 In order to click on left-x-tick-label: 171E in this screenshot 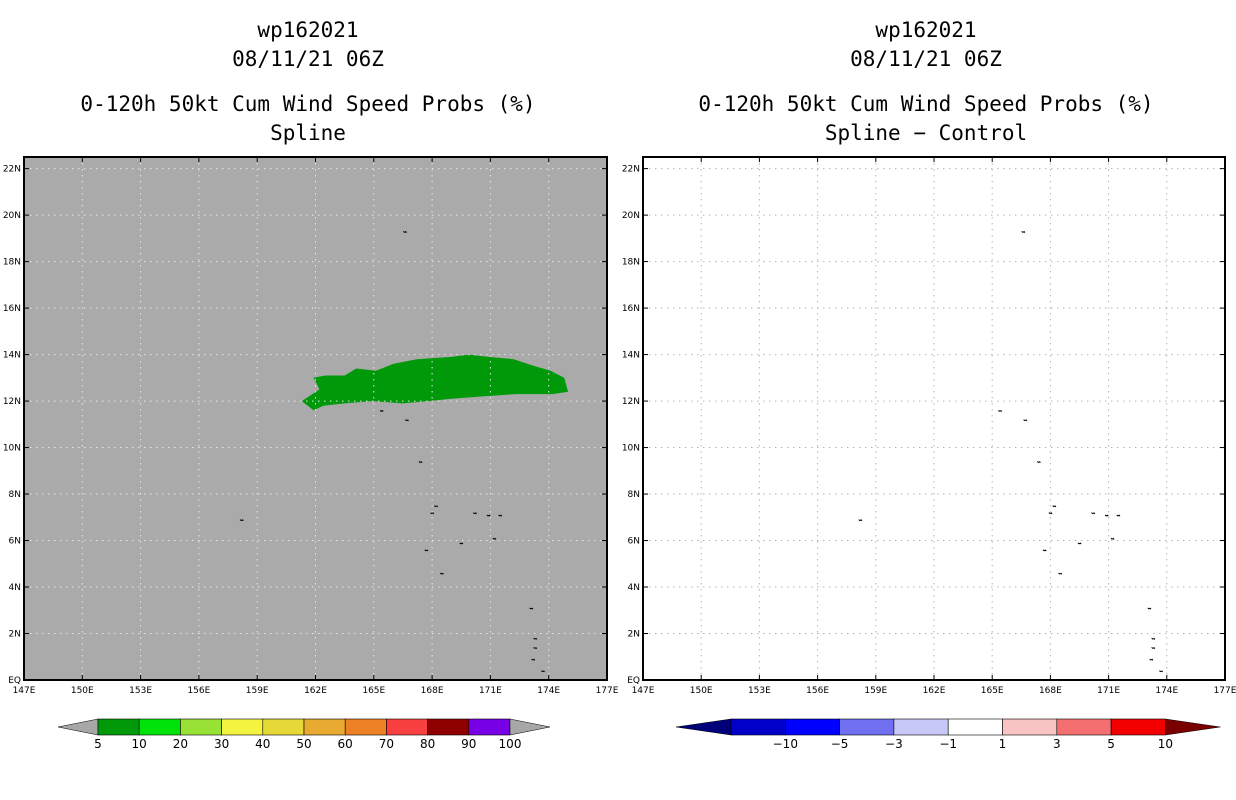, I will do `click(490, 691)`.